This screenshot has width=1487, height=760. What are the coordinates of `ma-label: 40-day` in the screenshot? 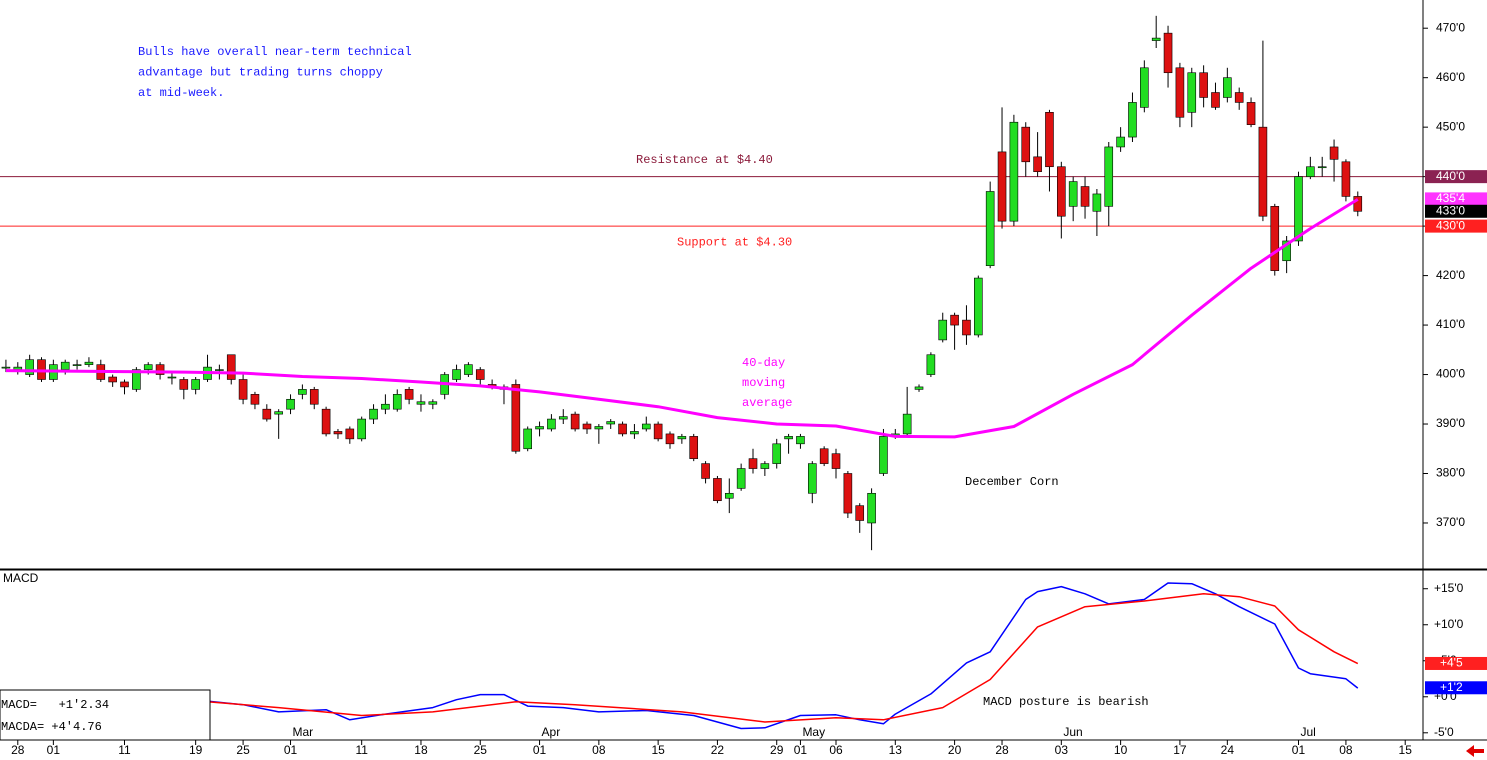 It's located at (763, 363).